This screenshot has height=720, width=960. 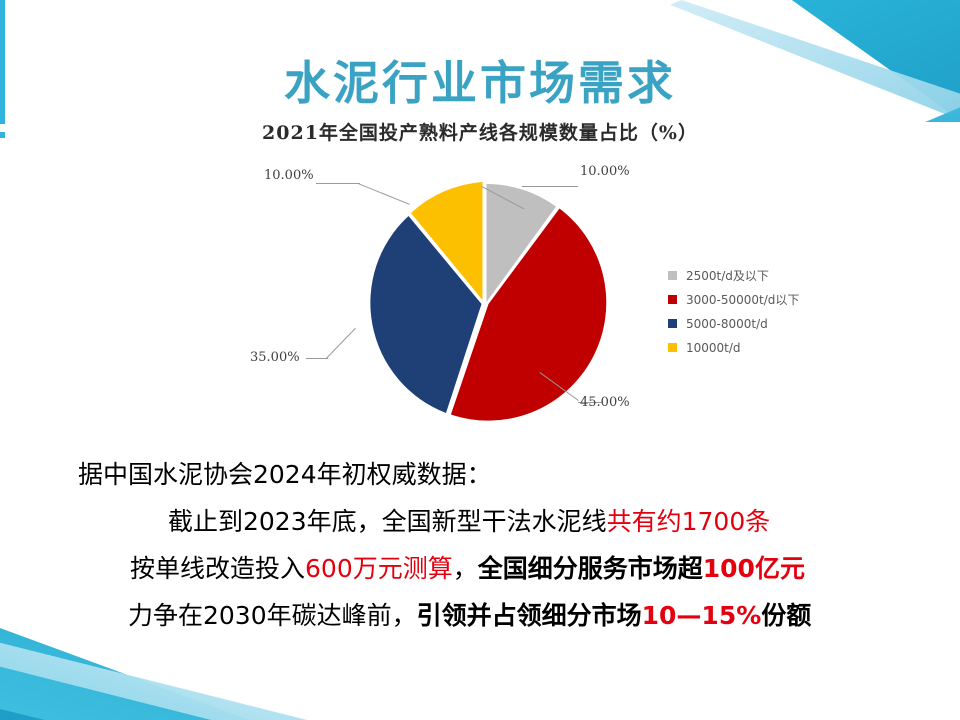 I want to click on pie-slice-10000td, so click(x=447, y=241).